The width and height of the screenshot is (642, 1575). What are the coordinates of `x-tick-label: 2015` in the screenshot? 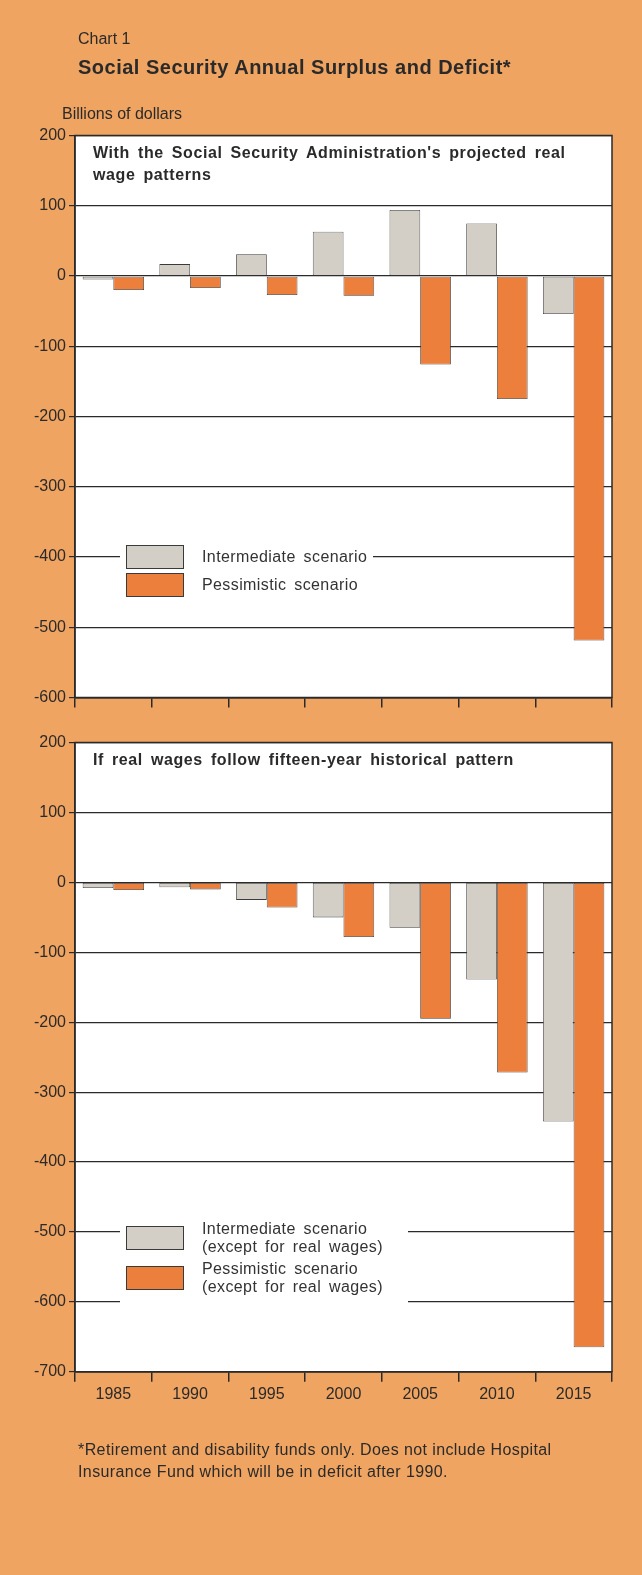 It's located at (573, 1393).